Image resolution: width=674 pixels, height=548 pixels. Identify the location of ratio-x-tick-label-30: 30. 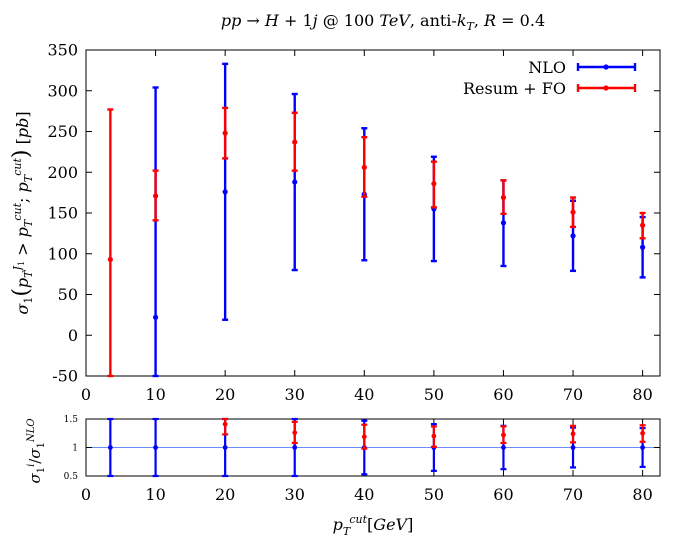
(295, 494).